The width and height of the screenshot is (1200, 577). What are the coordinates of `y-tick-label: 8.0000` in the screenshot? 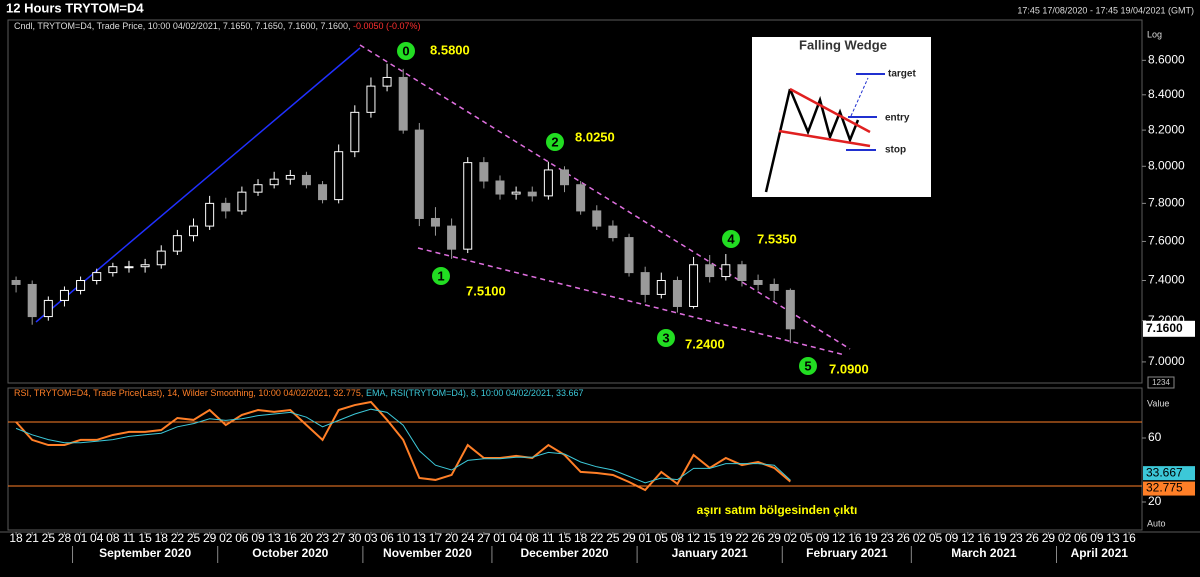 It's located at (1166, 165).